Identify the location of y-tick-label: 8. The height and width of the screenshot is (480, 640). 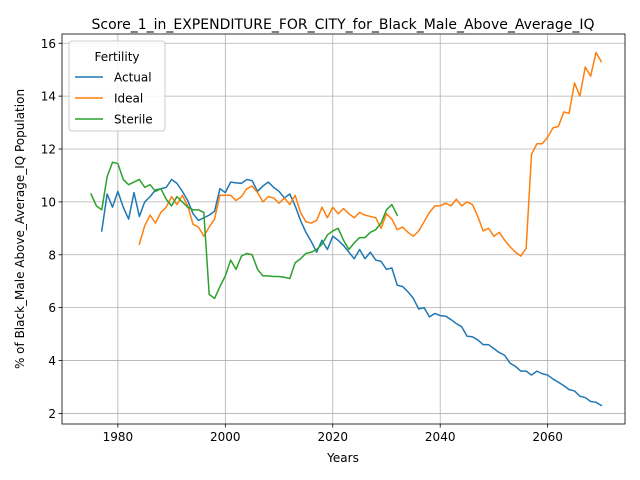
(52, 255).